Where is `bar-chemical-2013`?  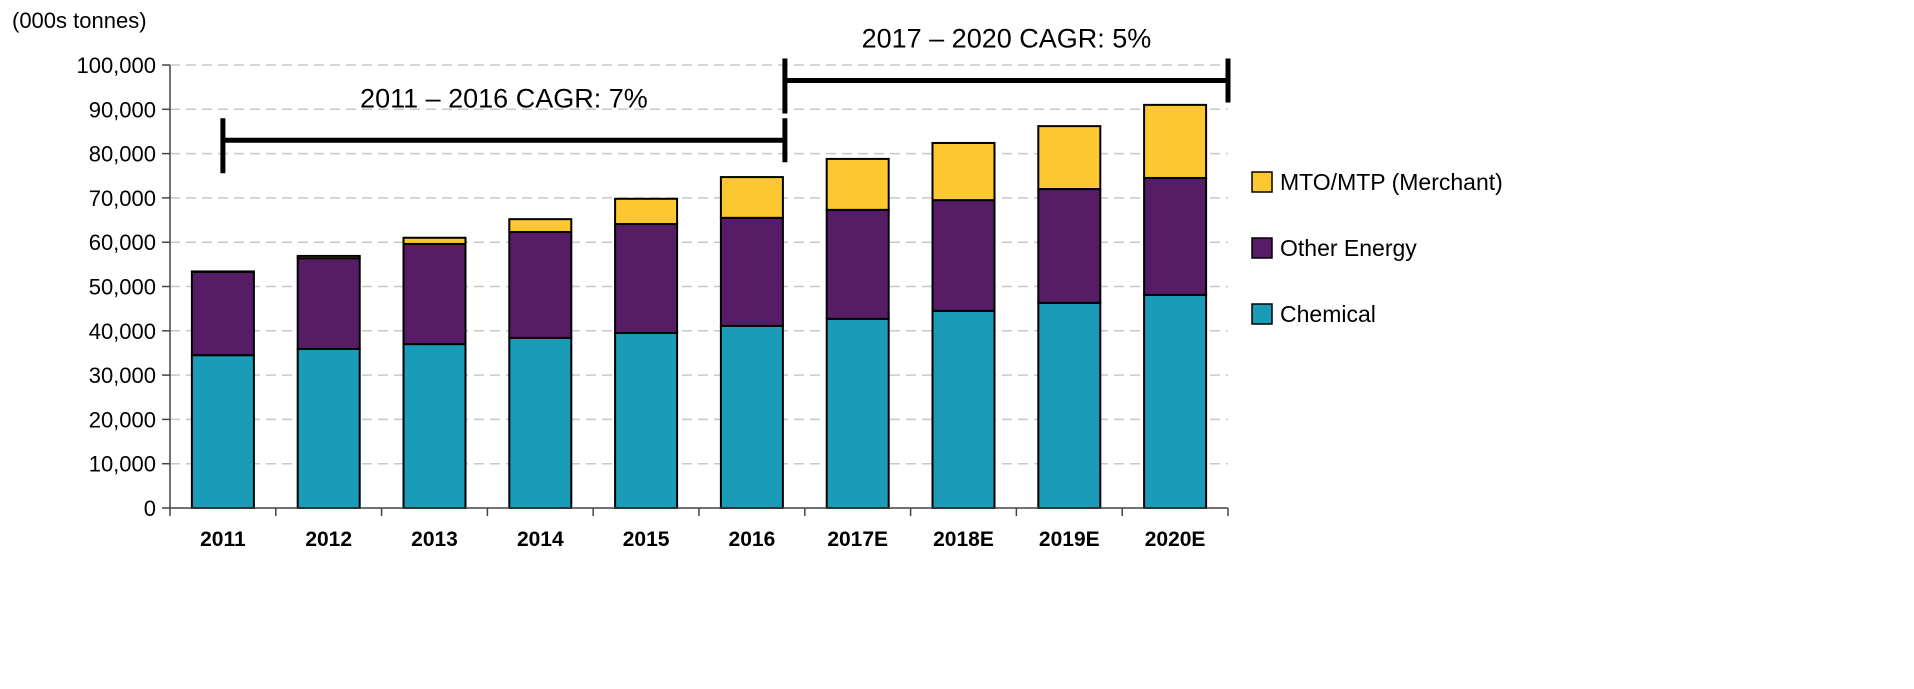 bar-chemical-2013 is located at coordinates (434, 426).